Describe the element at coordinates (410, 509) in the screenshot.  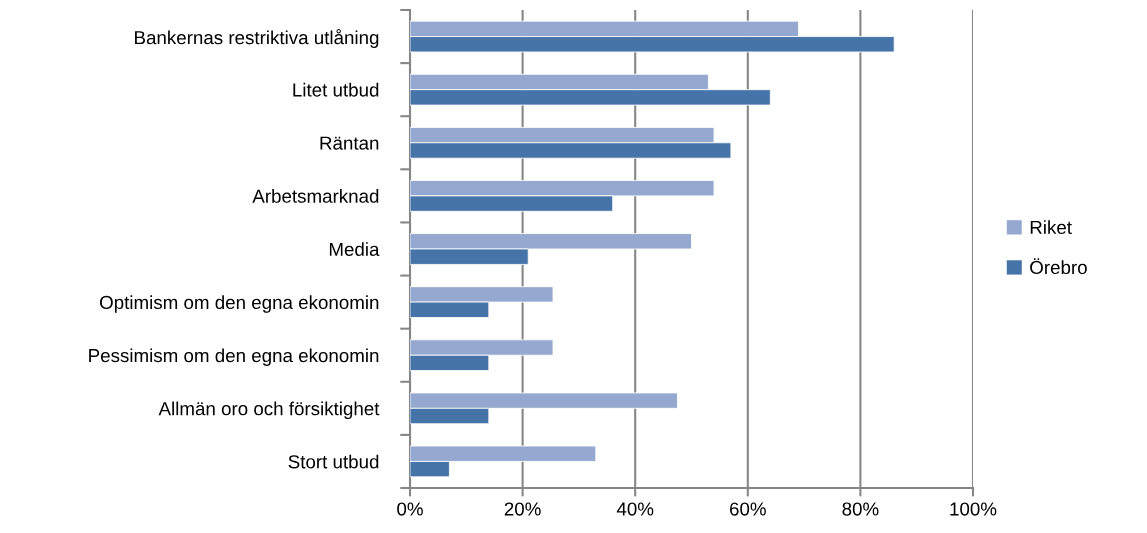
I see `x-tick-label: 0%` at that location.